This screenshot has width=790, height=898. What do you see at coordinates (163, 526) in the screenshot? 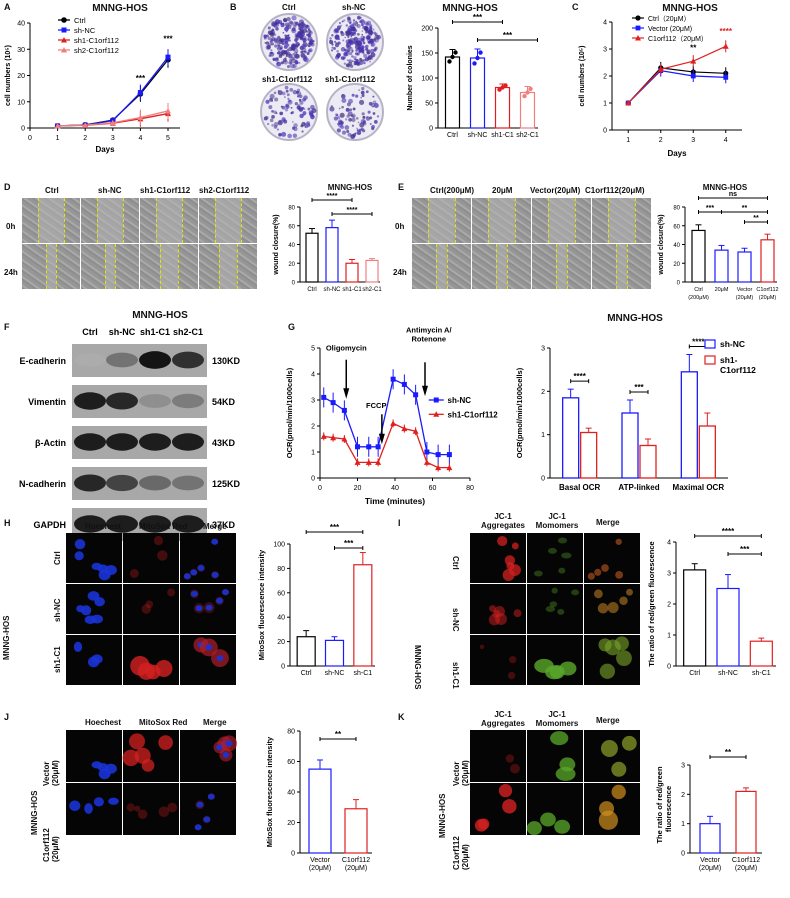
I see `h-col-2: MitoSox Red` at bounding box center [163, 526].